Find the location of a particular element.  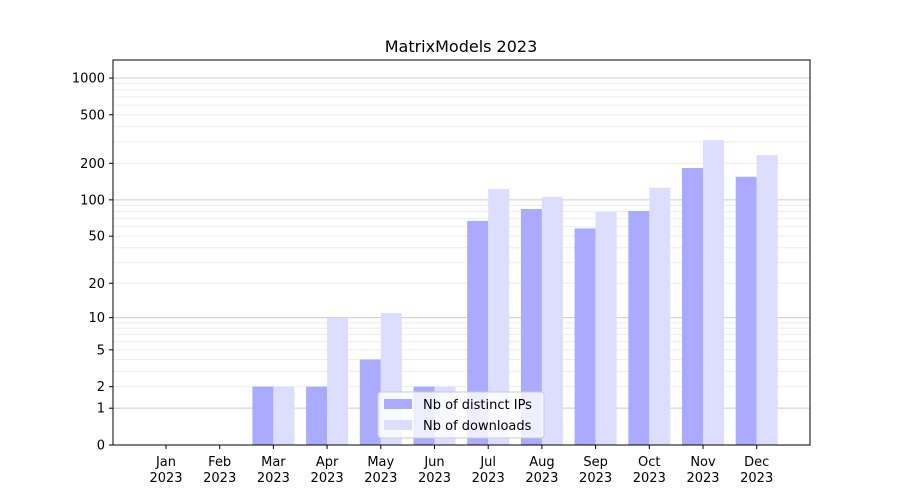

y-tick-label: 20 is located at coordinates (96, 284).